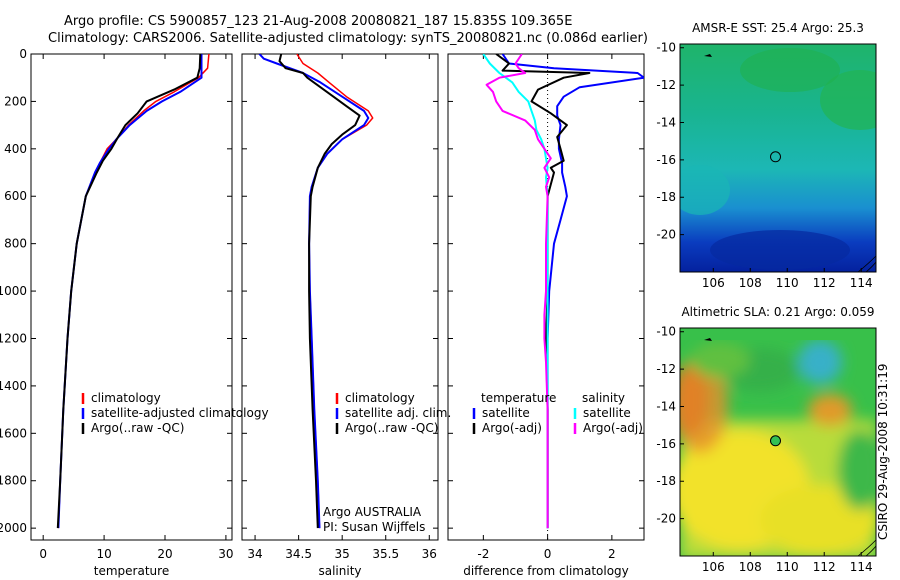  I want to click on temperature-series-argo-raw-qc-, so click(129, 291).